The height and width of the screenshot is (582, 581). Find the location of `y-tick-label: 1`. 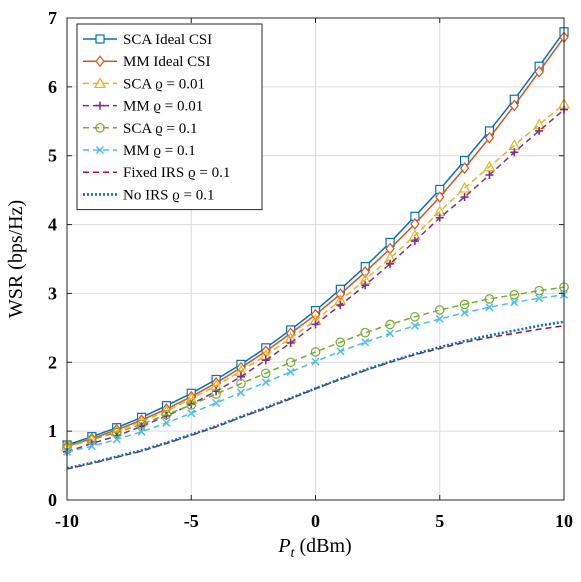

y-tick-label: 1 is located at coordinates (52, 431).